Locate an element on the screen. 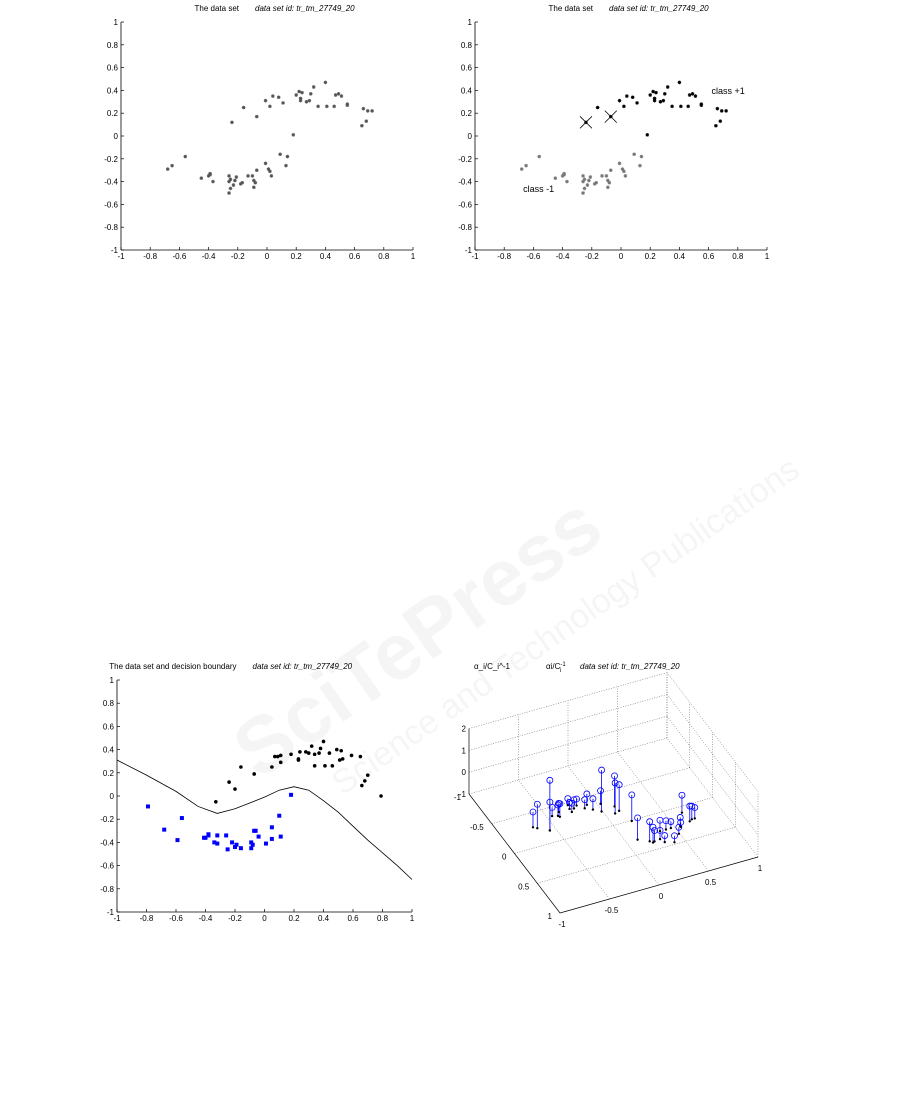 This screenshot has width=901, height=1105. y-tick-label: 1 is located at coordinates (116, 22).